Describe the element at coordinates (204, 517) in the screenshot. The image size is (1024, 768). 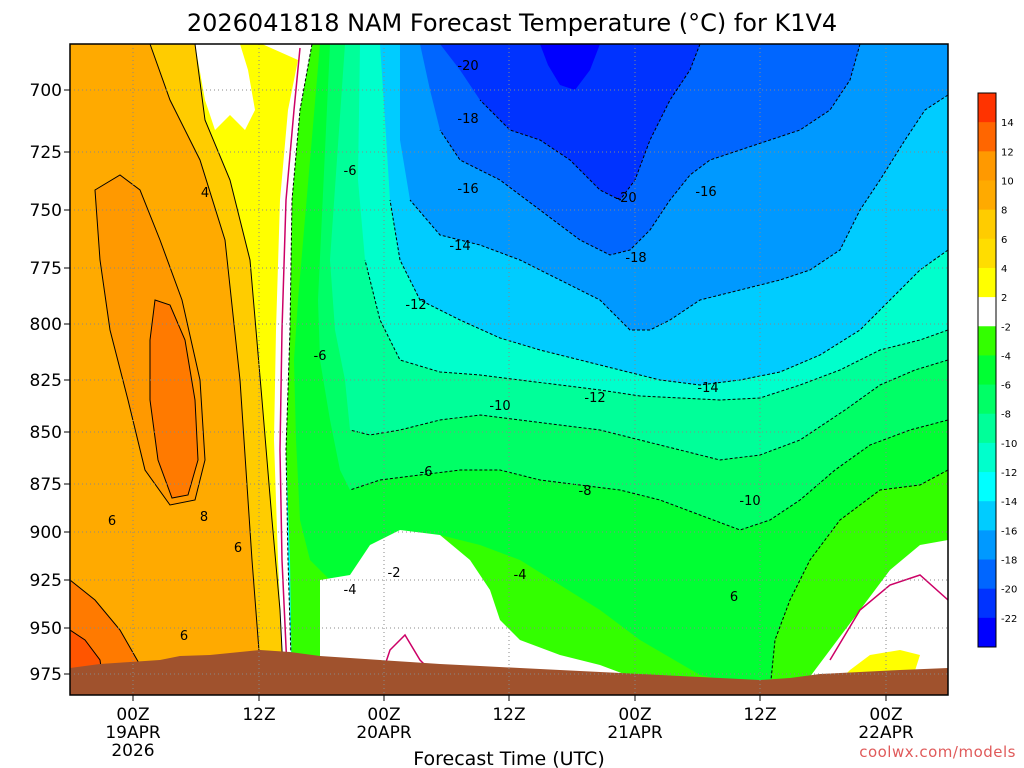
I see `contour-label: 8` at that location.